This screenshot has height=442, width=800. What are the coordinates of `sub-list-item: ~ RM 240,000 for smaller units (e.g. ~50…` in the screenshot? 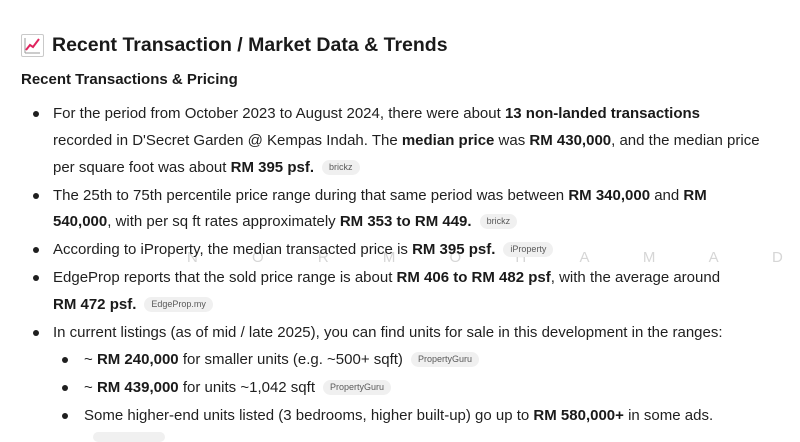 It's located at (281, 360).